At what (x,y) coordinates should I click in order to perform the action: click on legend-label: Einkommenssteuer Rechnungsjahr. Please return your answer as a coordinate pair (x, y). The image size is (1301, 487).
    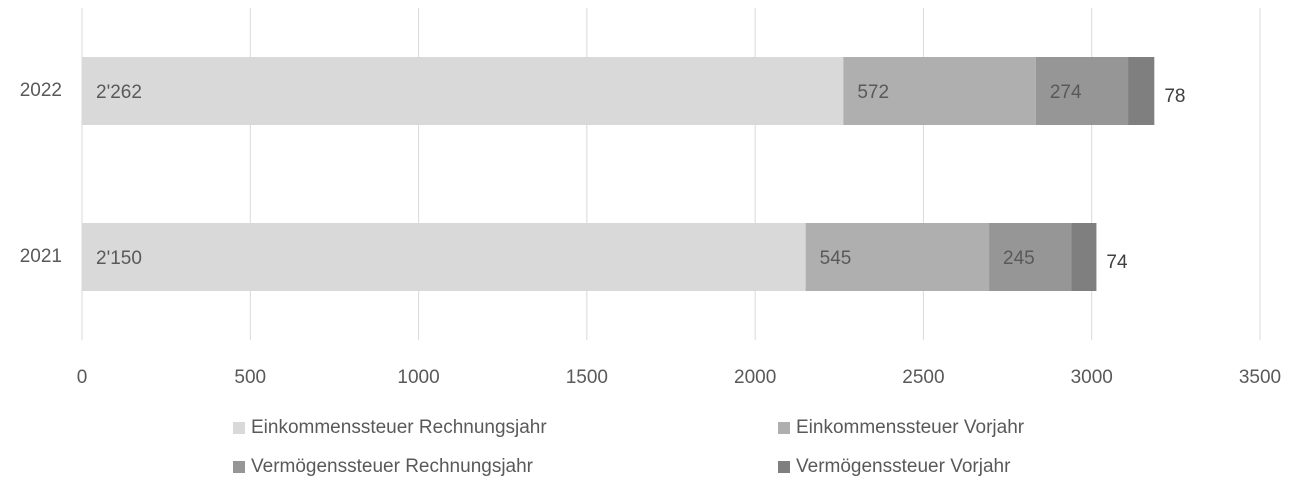
    Looking at the image, I should click on (399, 427).